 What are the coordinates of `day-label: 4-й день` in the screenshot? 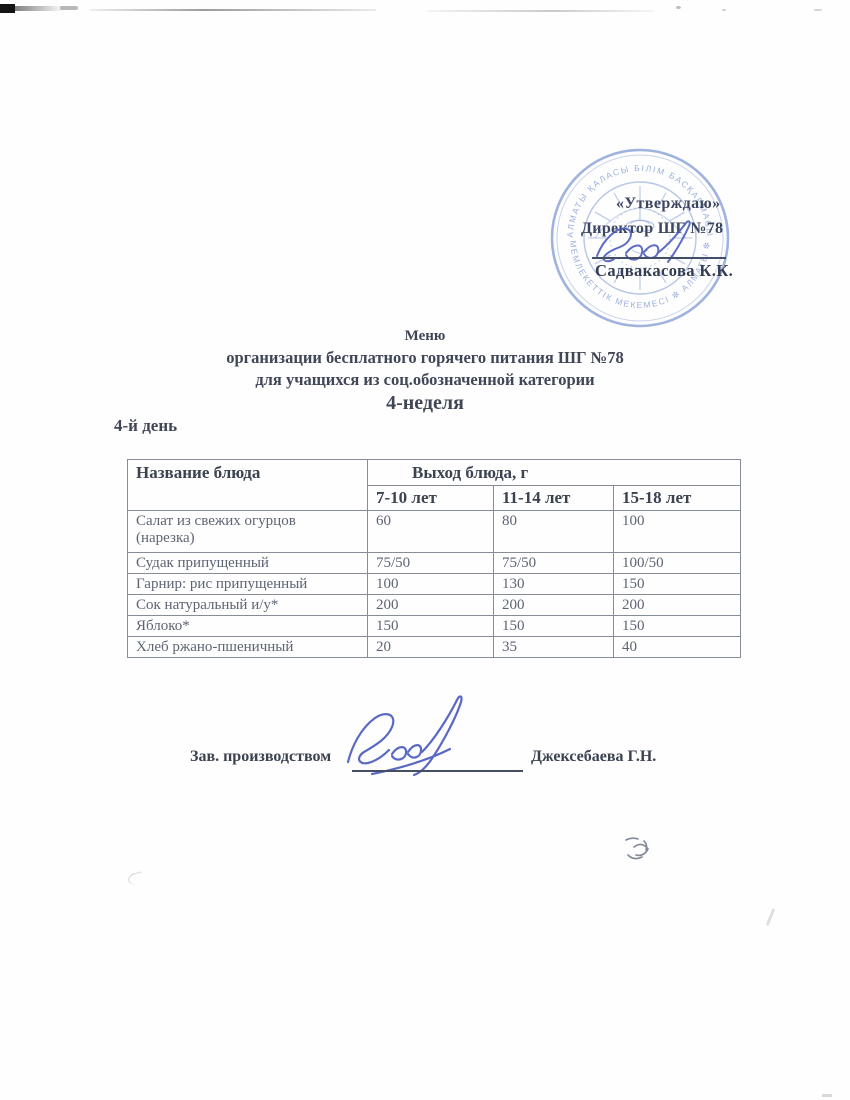 It's located at (146, 425).